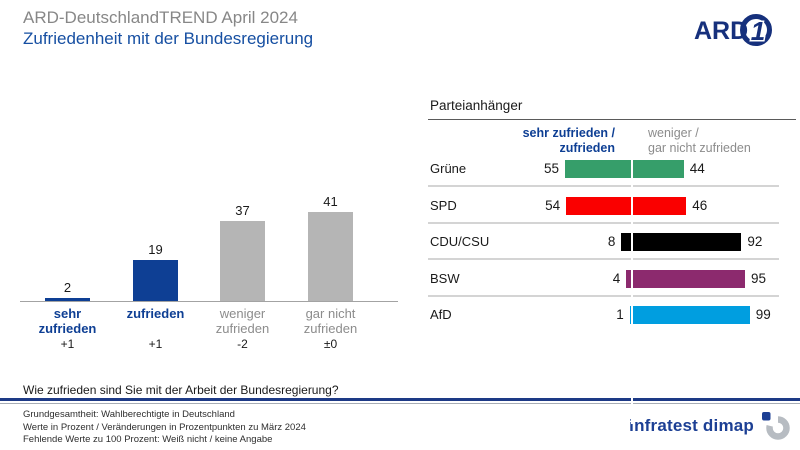 This screenshot has width=800, height=450. I want to click on satisfied-side: 54, so click(529, 205).